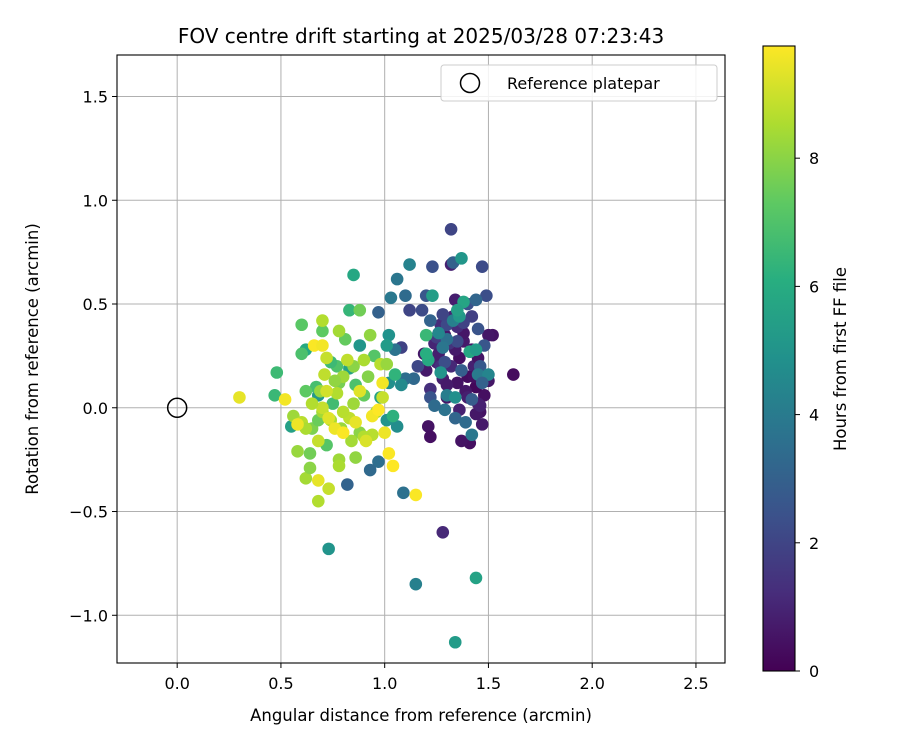  What do you see at coordinates (176, 683) in the screenshot?
I see `x-tick-label: 0.0` at bounding box center [176, 683].